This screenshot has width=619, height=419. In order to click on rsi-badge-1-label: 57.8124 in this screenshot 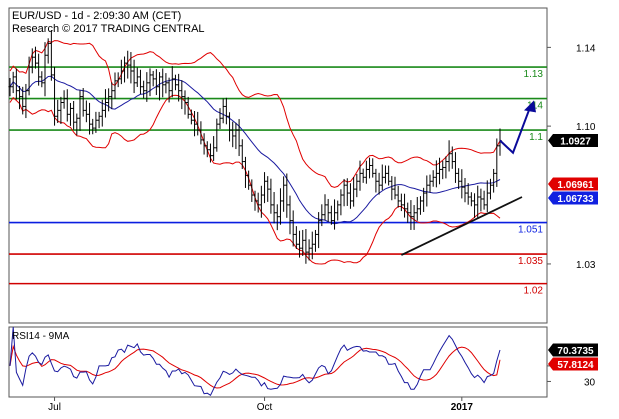, I will do `click(575, 365)`.